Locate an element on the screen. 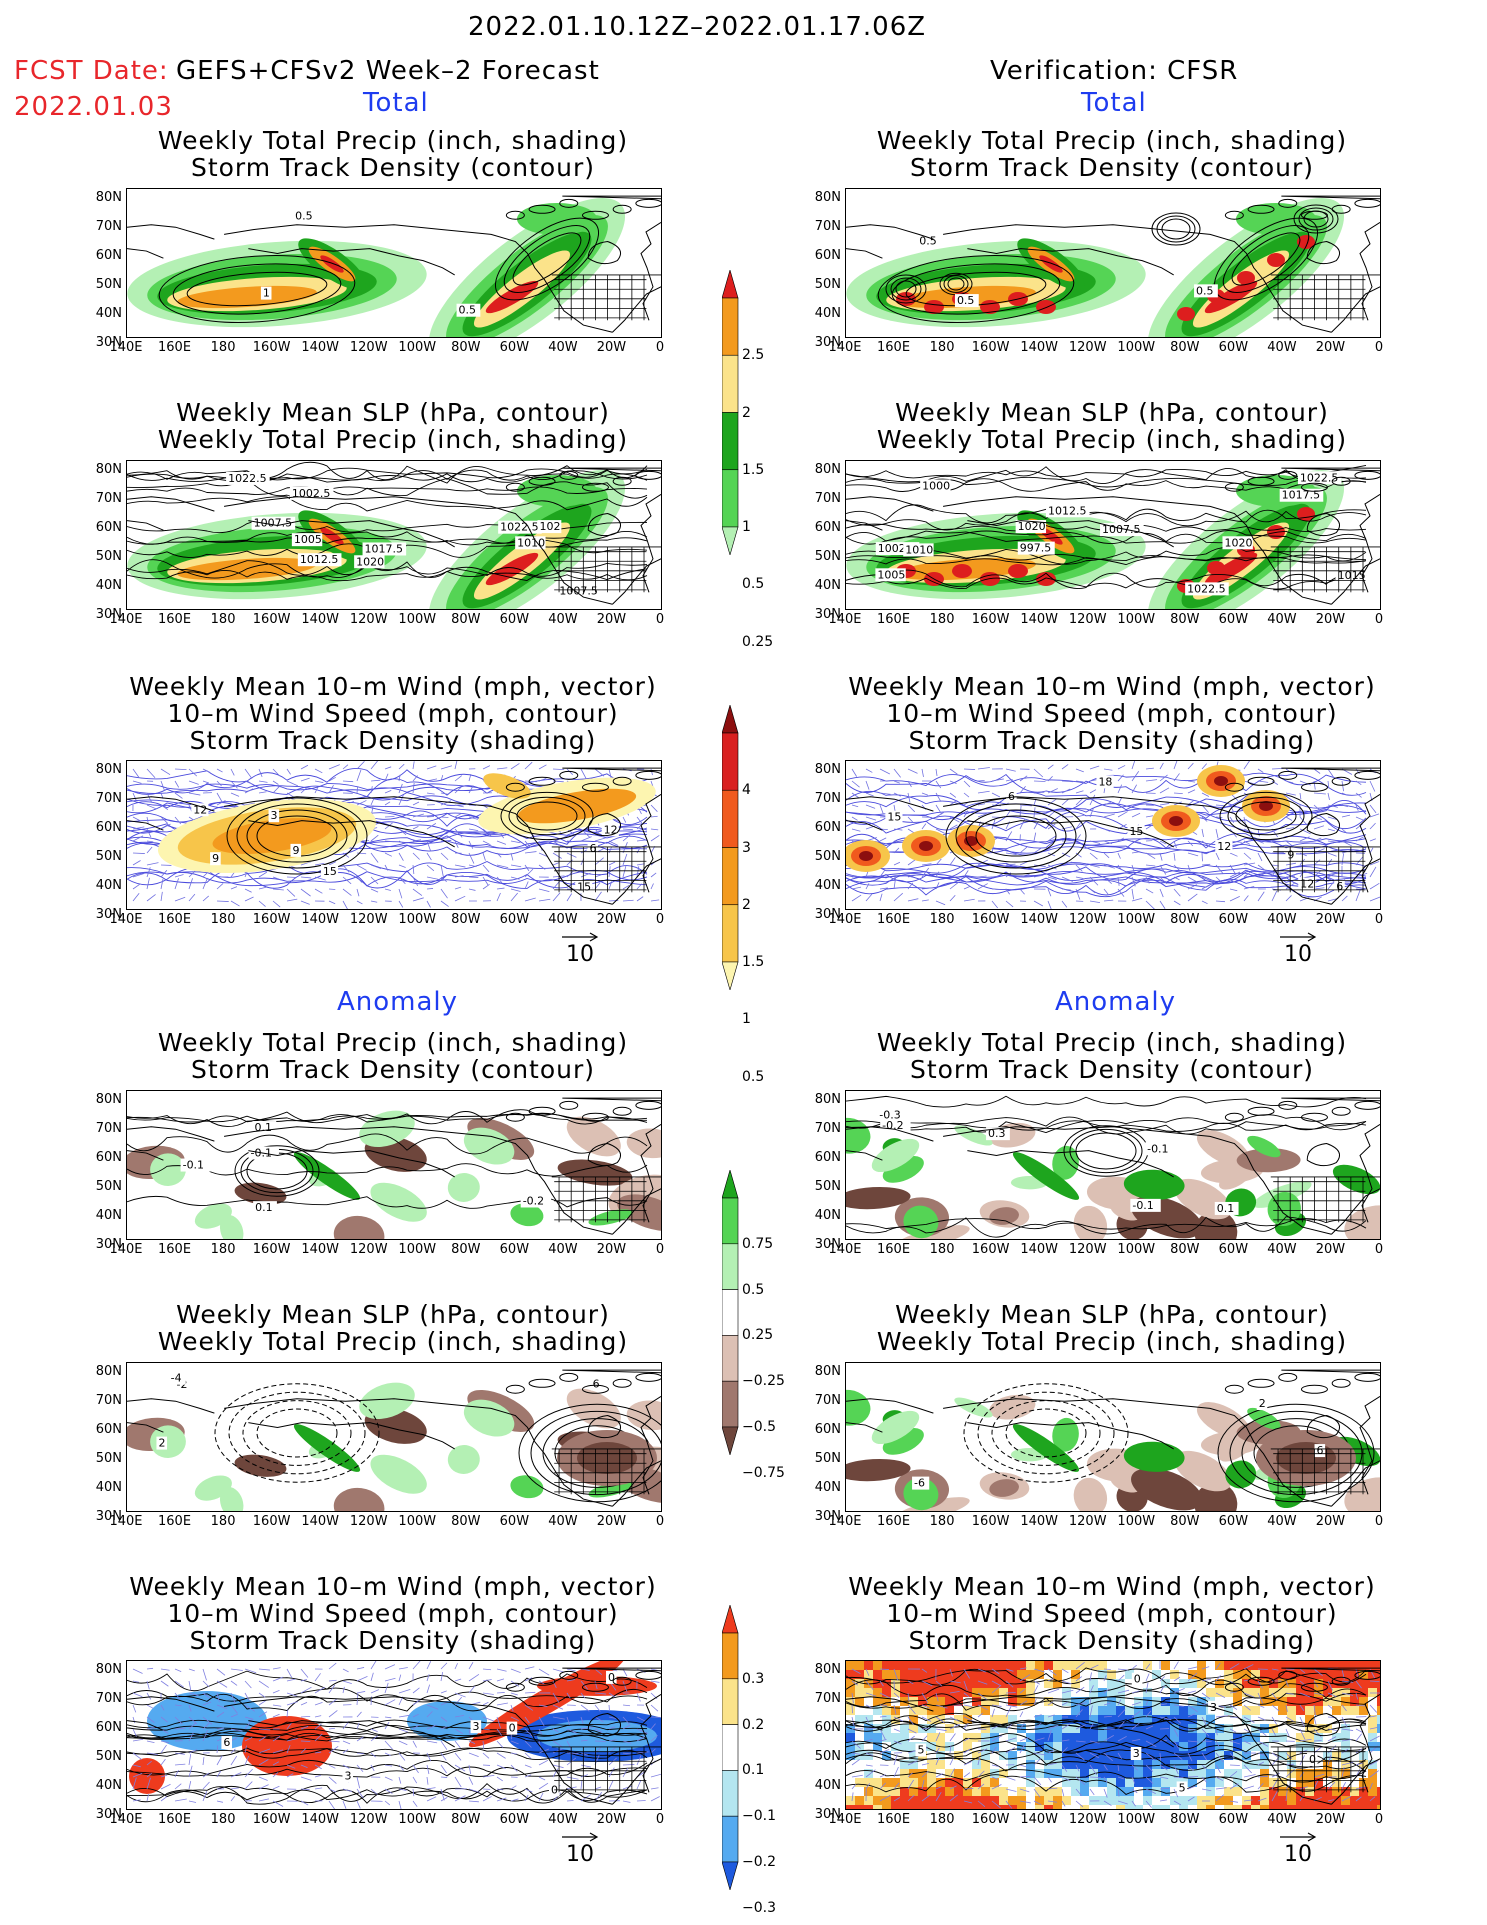 The height and width of the screenshot is (1925, 1487). lon-tick: 140W is located at coordinates (320, 619).